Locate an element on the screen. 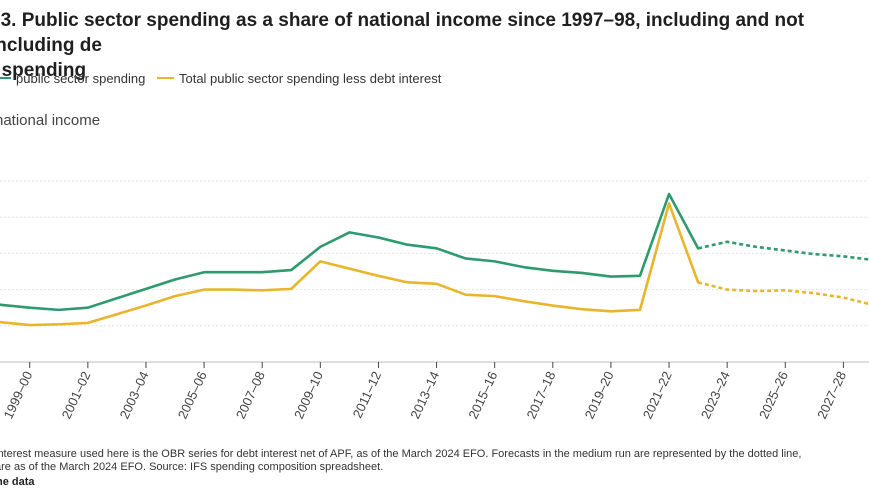  x-axis-tick-label: 2019–20 is located at coordinates (599, 395).